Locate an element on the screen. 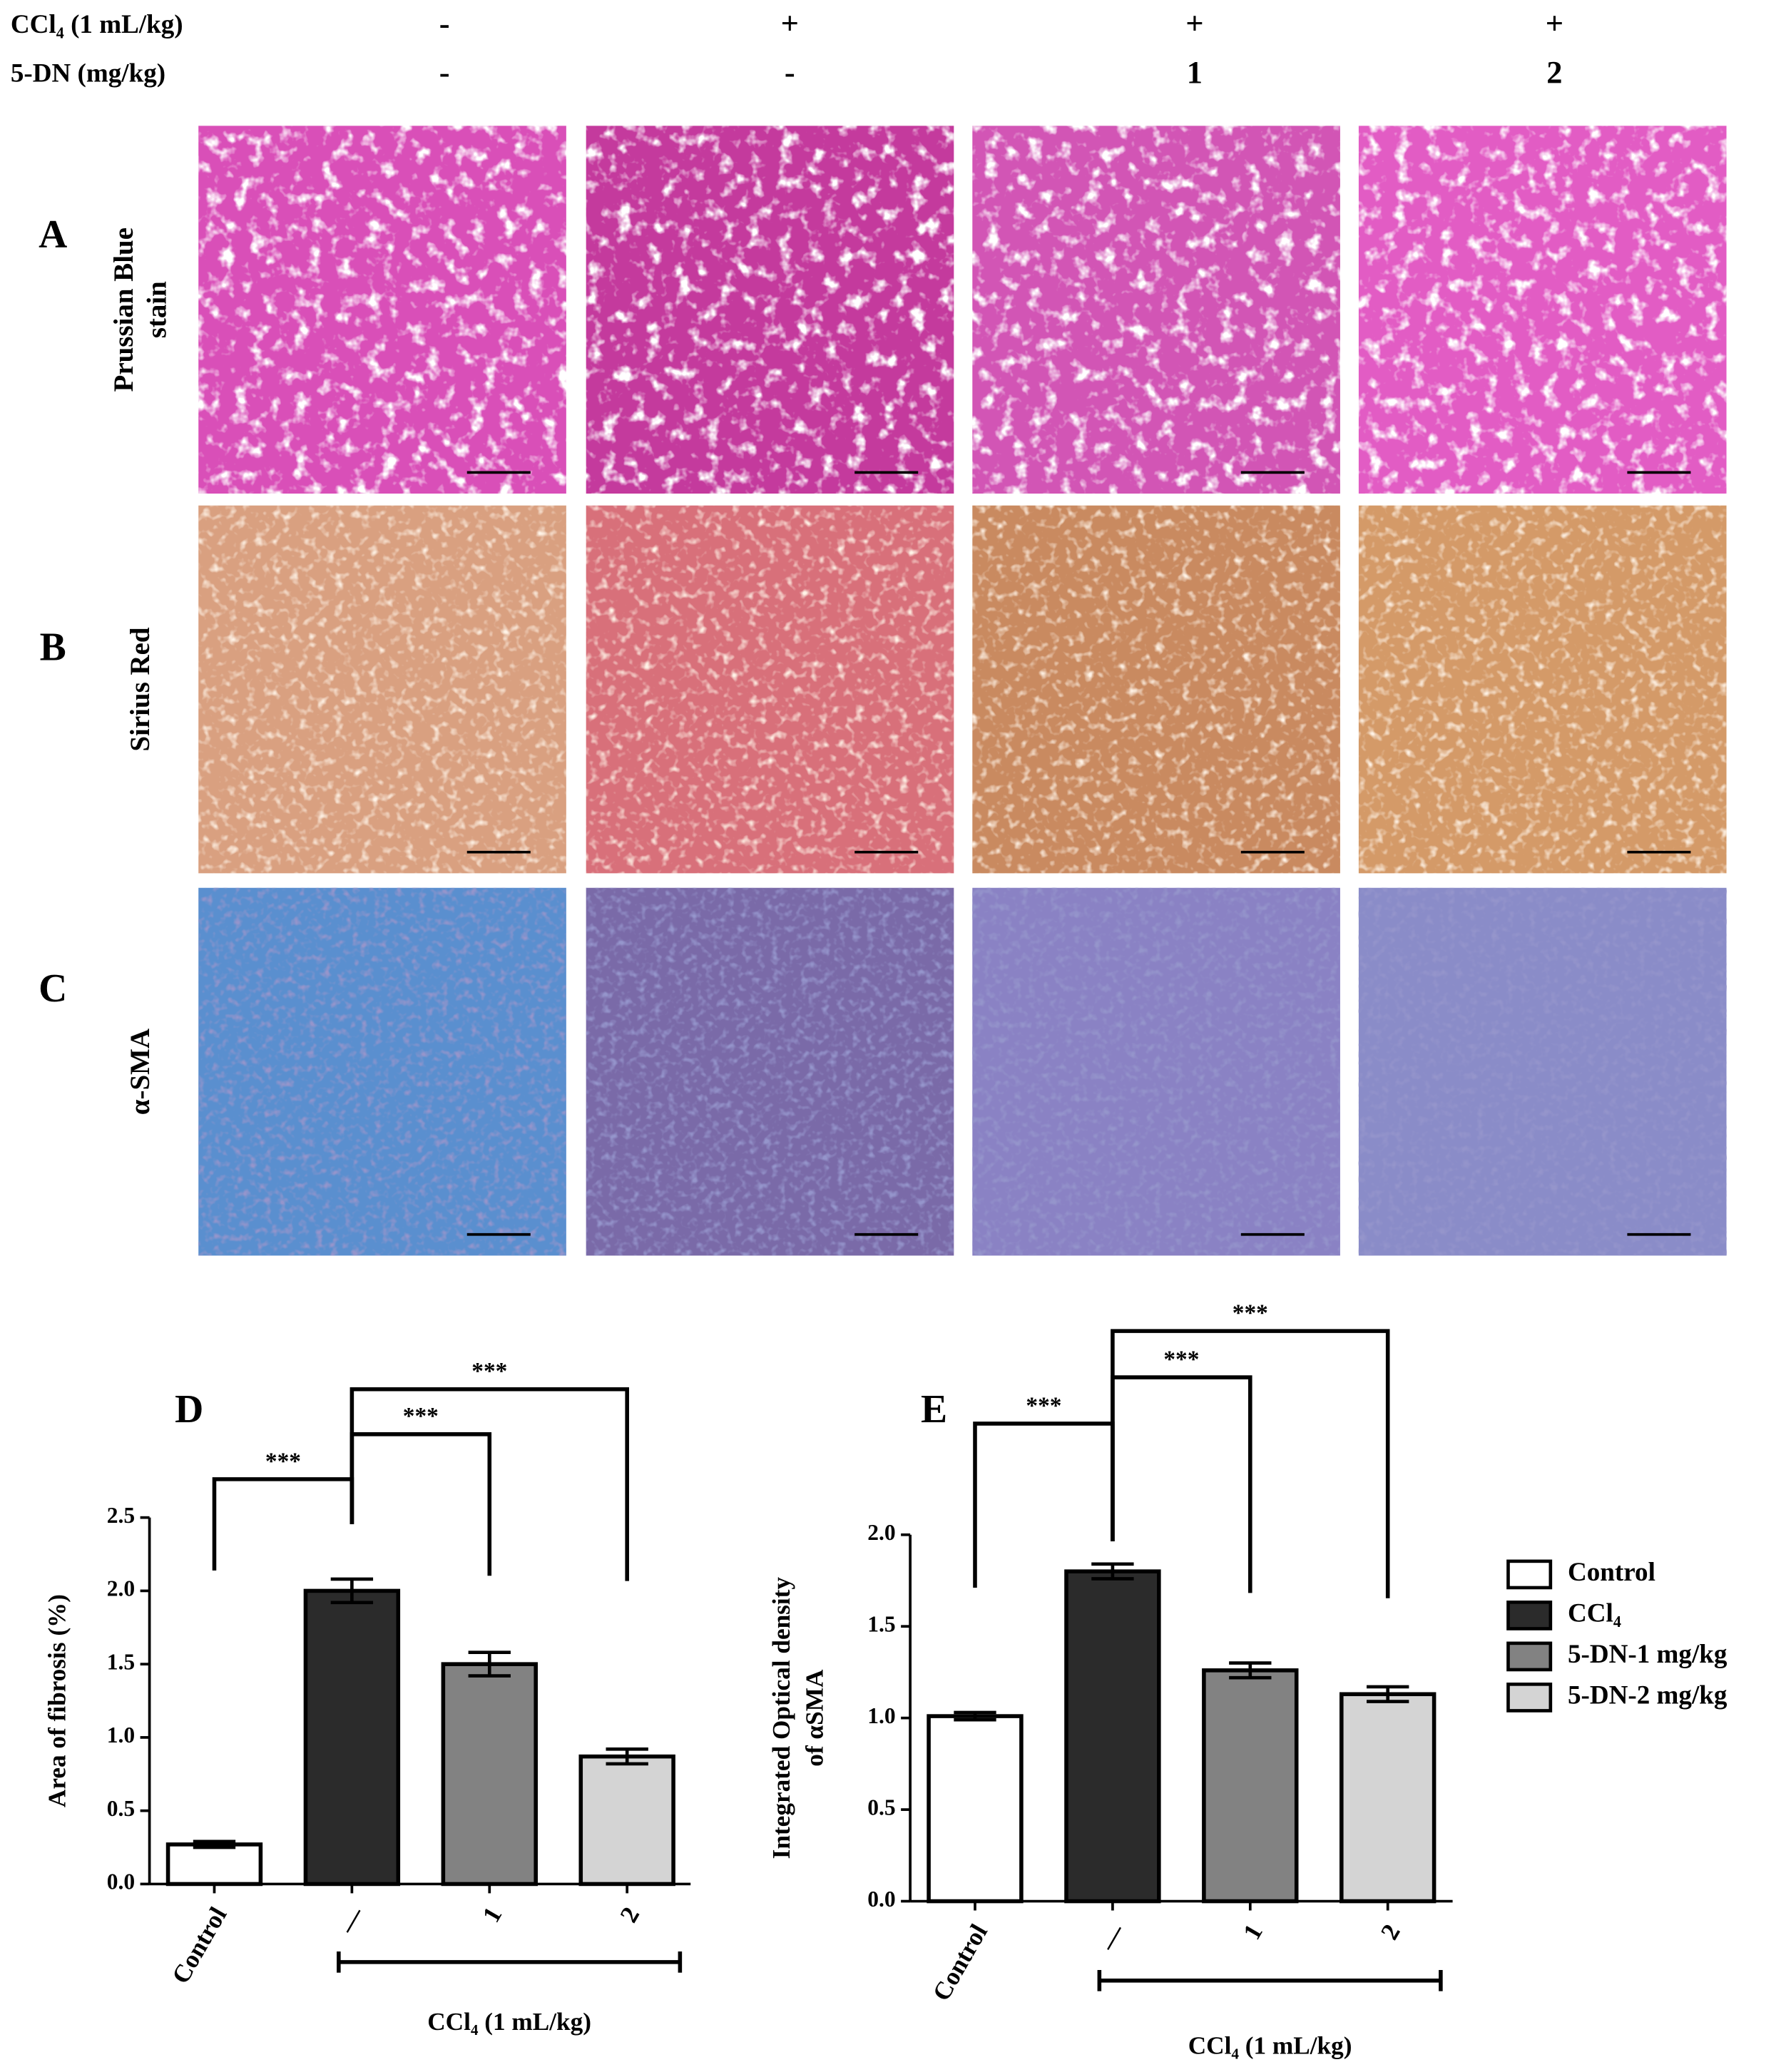 The width and height of the screenshot is (1786, 2072). header-label: 5-DN (mg/kg) is located at coordinates (88, 73).